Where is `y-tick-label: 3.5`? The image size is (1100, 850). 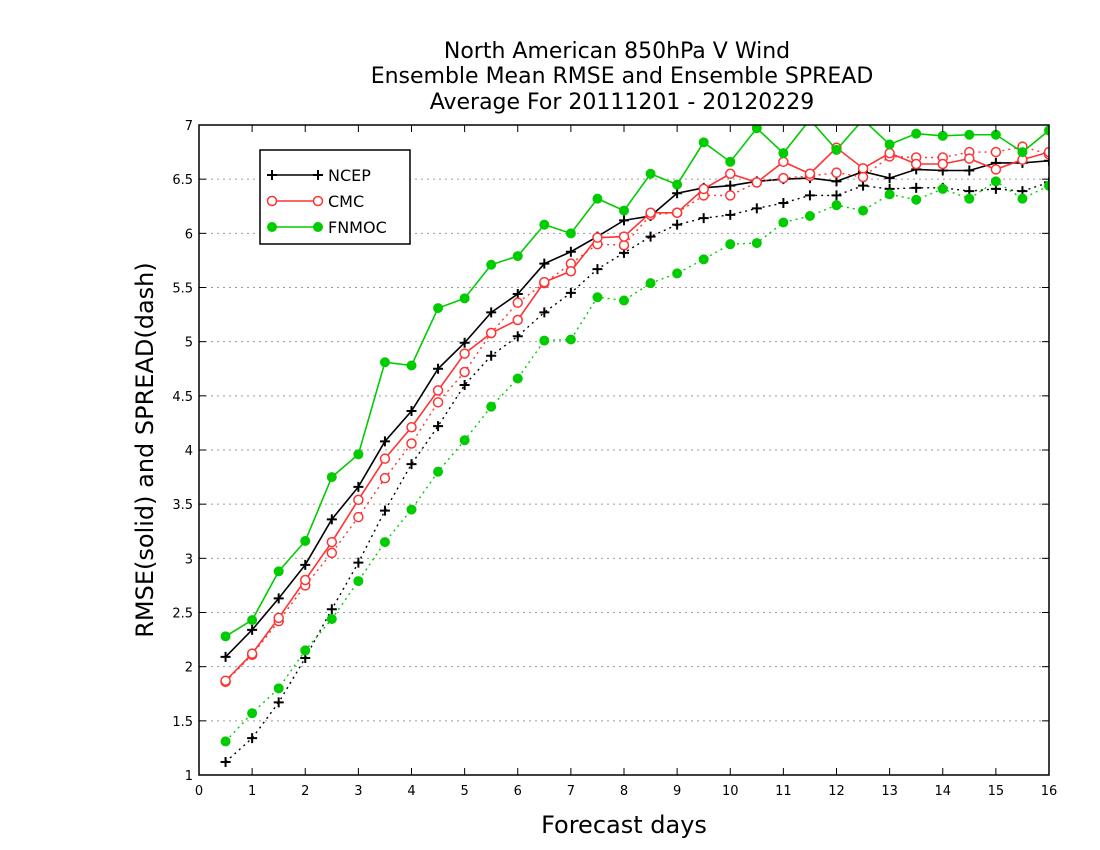
y-tick-label: 3.5 is located at coordinates (182, 505).